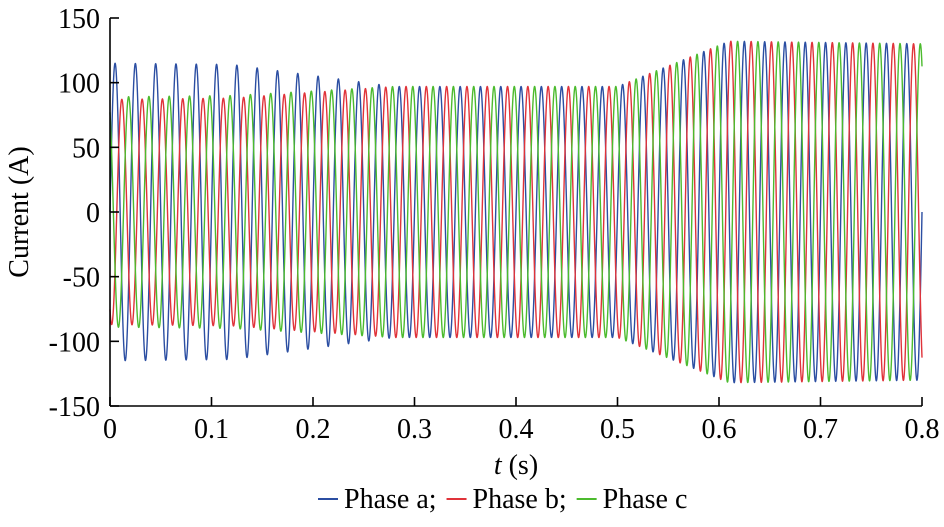 This screenshot has height=527, width=944. What do you see at coordinates (110, 429) in the screenshot?
I see `x-tick-label: 0` at bounding box center [110, 429].